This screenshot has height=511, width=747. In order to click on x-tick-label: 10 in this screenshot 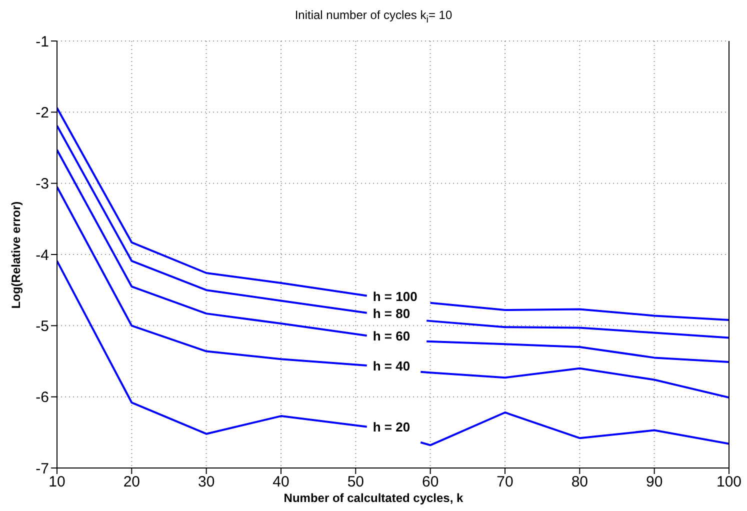, I will do `click(57, 482)`.